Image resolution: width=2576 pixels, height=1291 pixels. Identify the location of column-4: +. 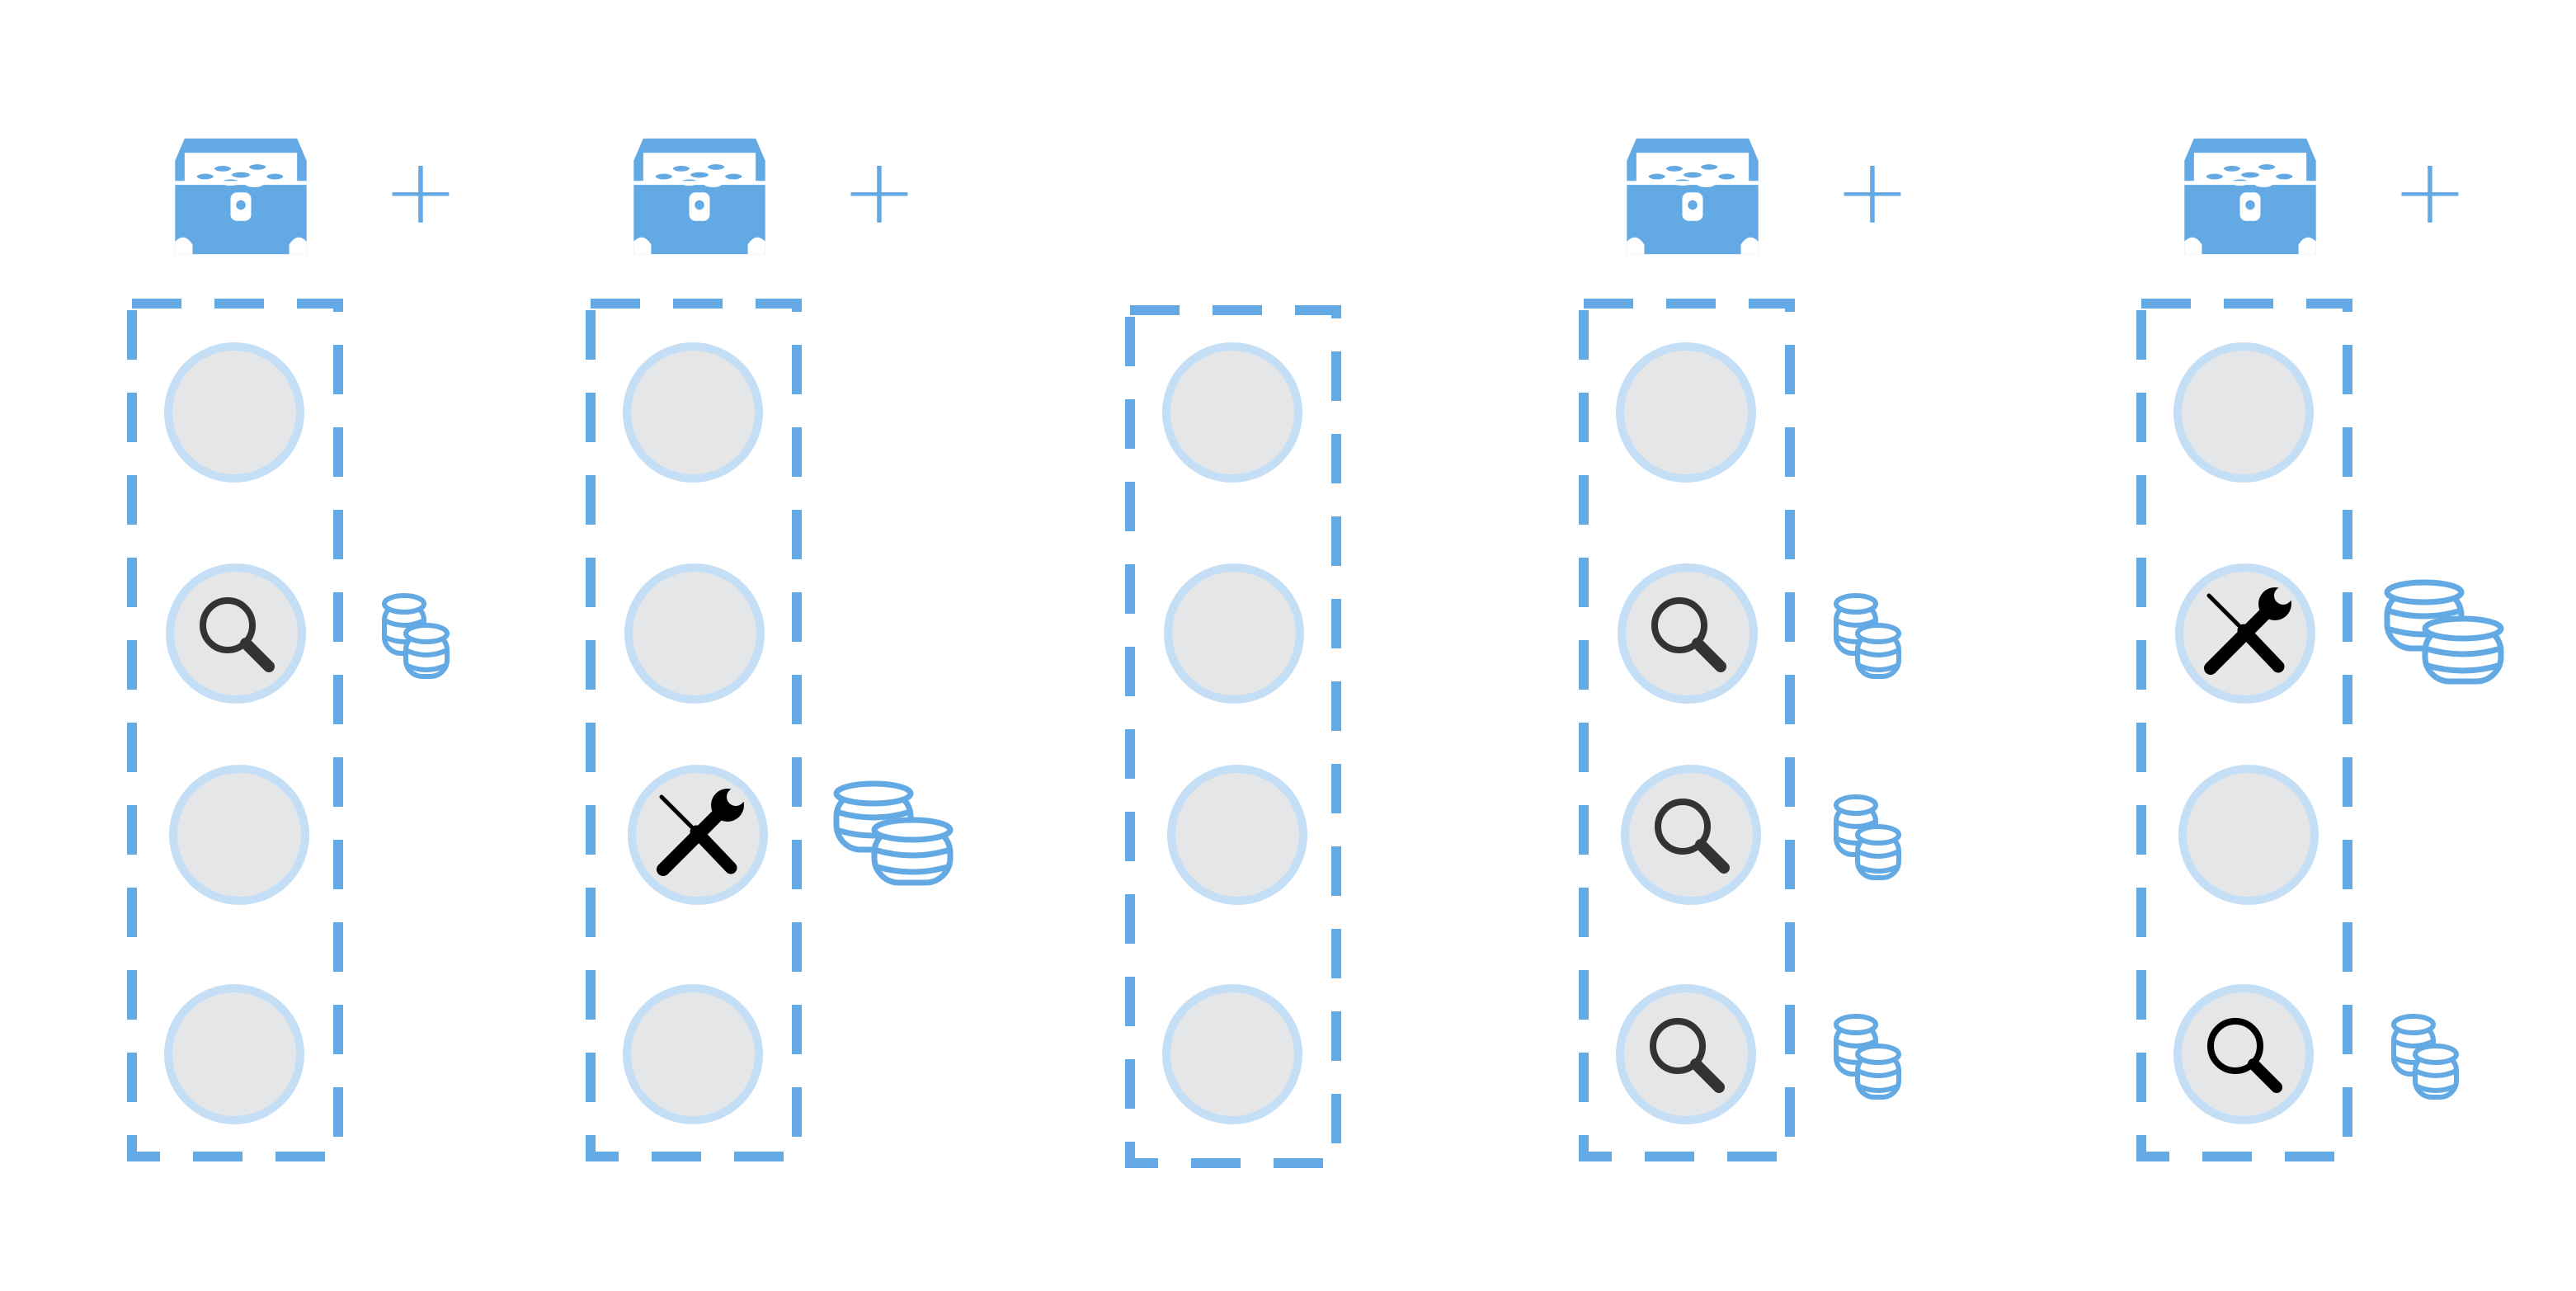
(1745, 650).